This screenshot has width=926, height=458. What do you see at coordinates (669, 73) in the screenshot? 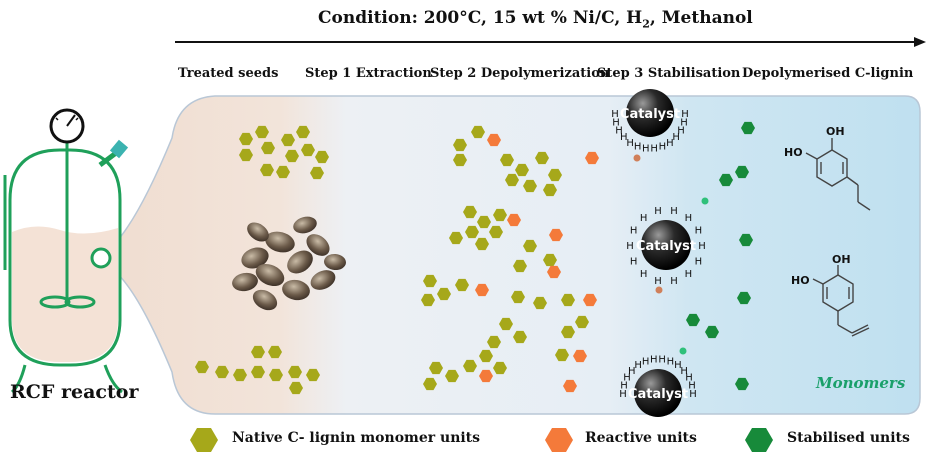
I see `step3-label: Step 3 Stabilisation` at bounding box center [669, 73].